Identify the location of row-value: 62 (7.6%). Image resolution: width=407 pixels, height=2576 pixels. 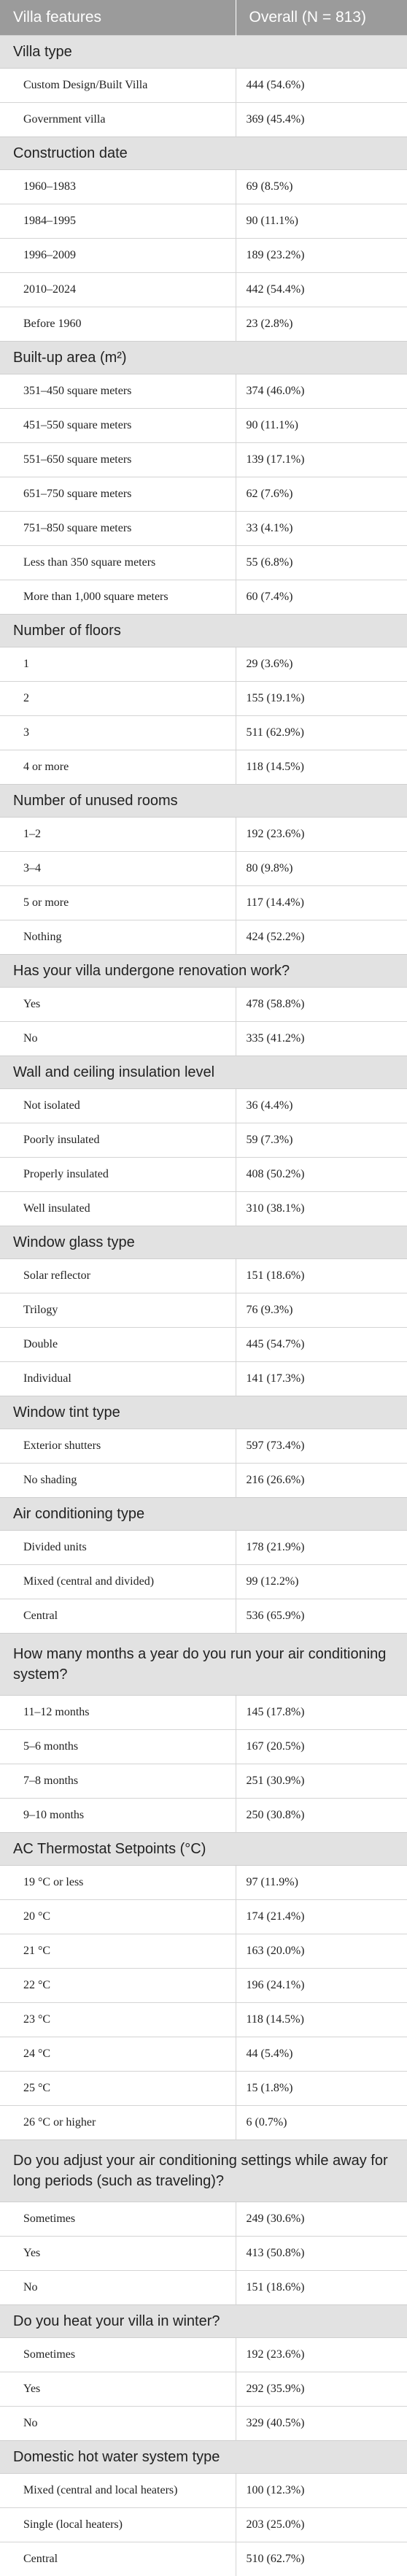
(321, 494).